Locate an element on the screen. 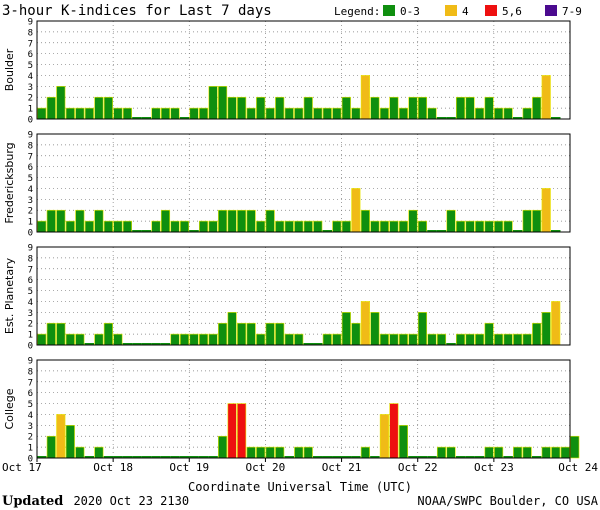 Image resolution: width=600 pixels, height=510 pixels. y-tick-label: 4 is located at coordinates (30, 77).